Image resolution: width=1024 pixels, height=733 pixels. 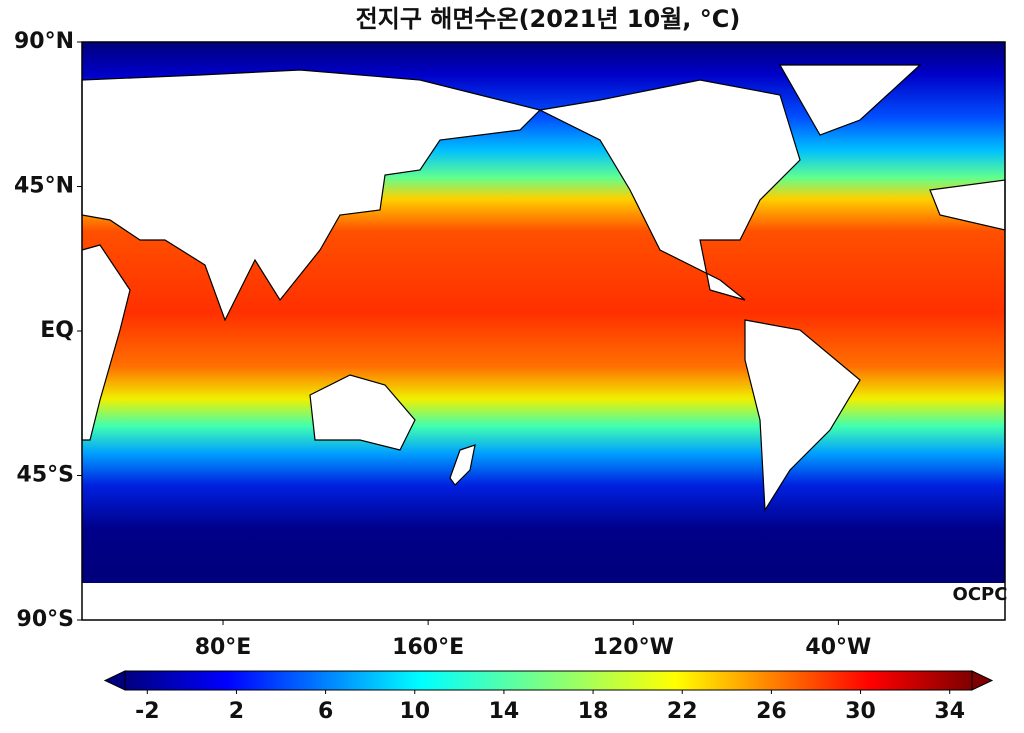 I want to click on colorbar-tick-label: 22, so click(x=682, y=711).